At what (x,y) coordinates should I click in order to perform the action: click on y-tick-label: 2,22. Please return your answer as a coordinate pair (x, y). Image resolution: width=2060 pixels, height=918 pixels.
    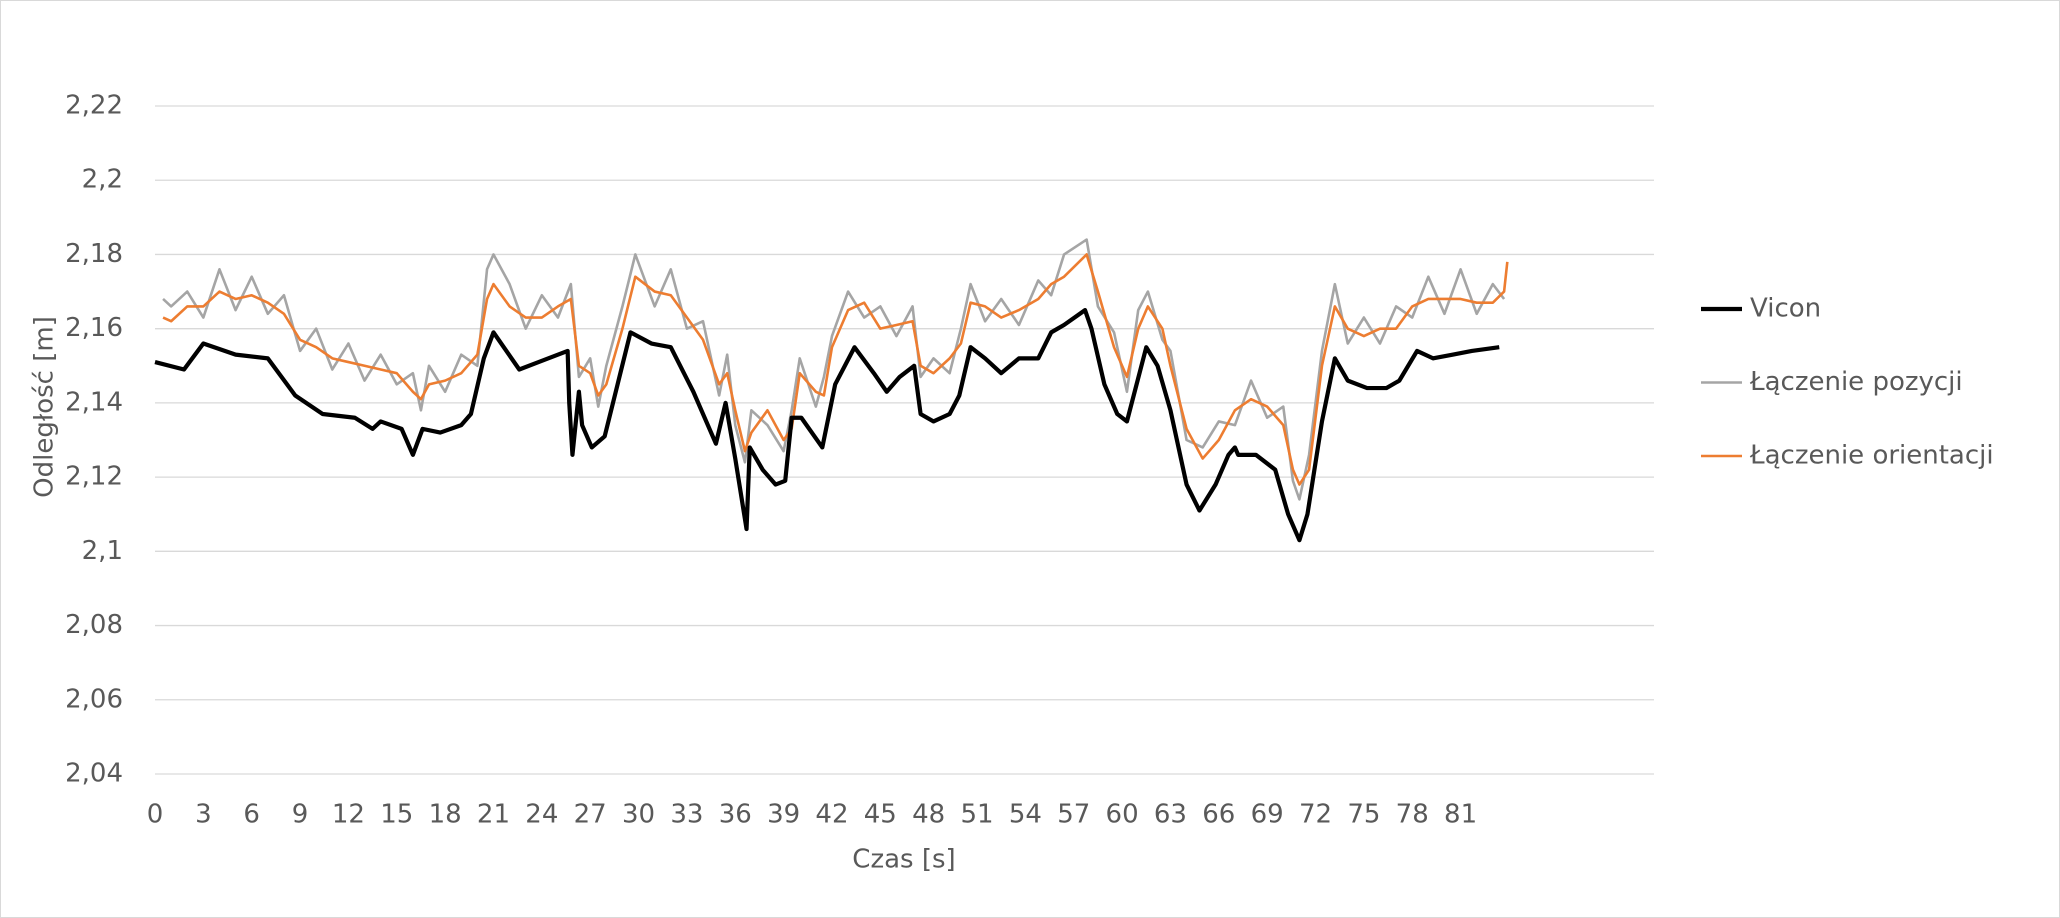
    Looking at the image, I should click on (94, 106).